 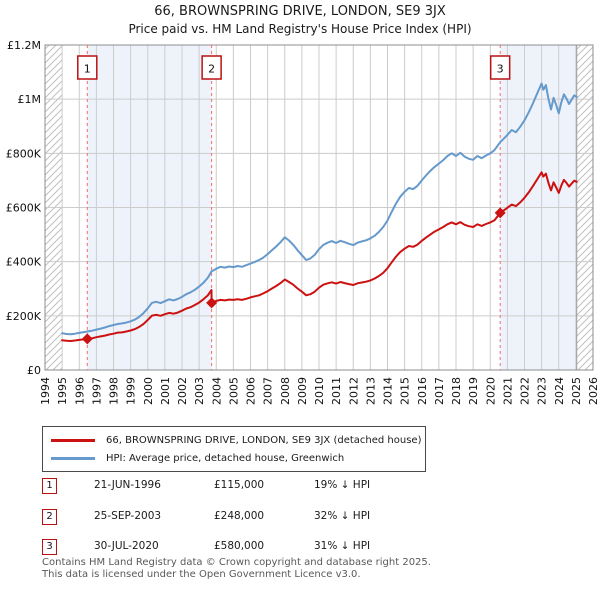 I want to click on svg-text: 2018, so click(x=456, y=391).